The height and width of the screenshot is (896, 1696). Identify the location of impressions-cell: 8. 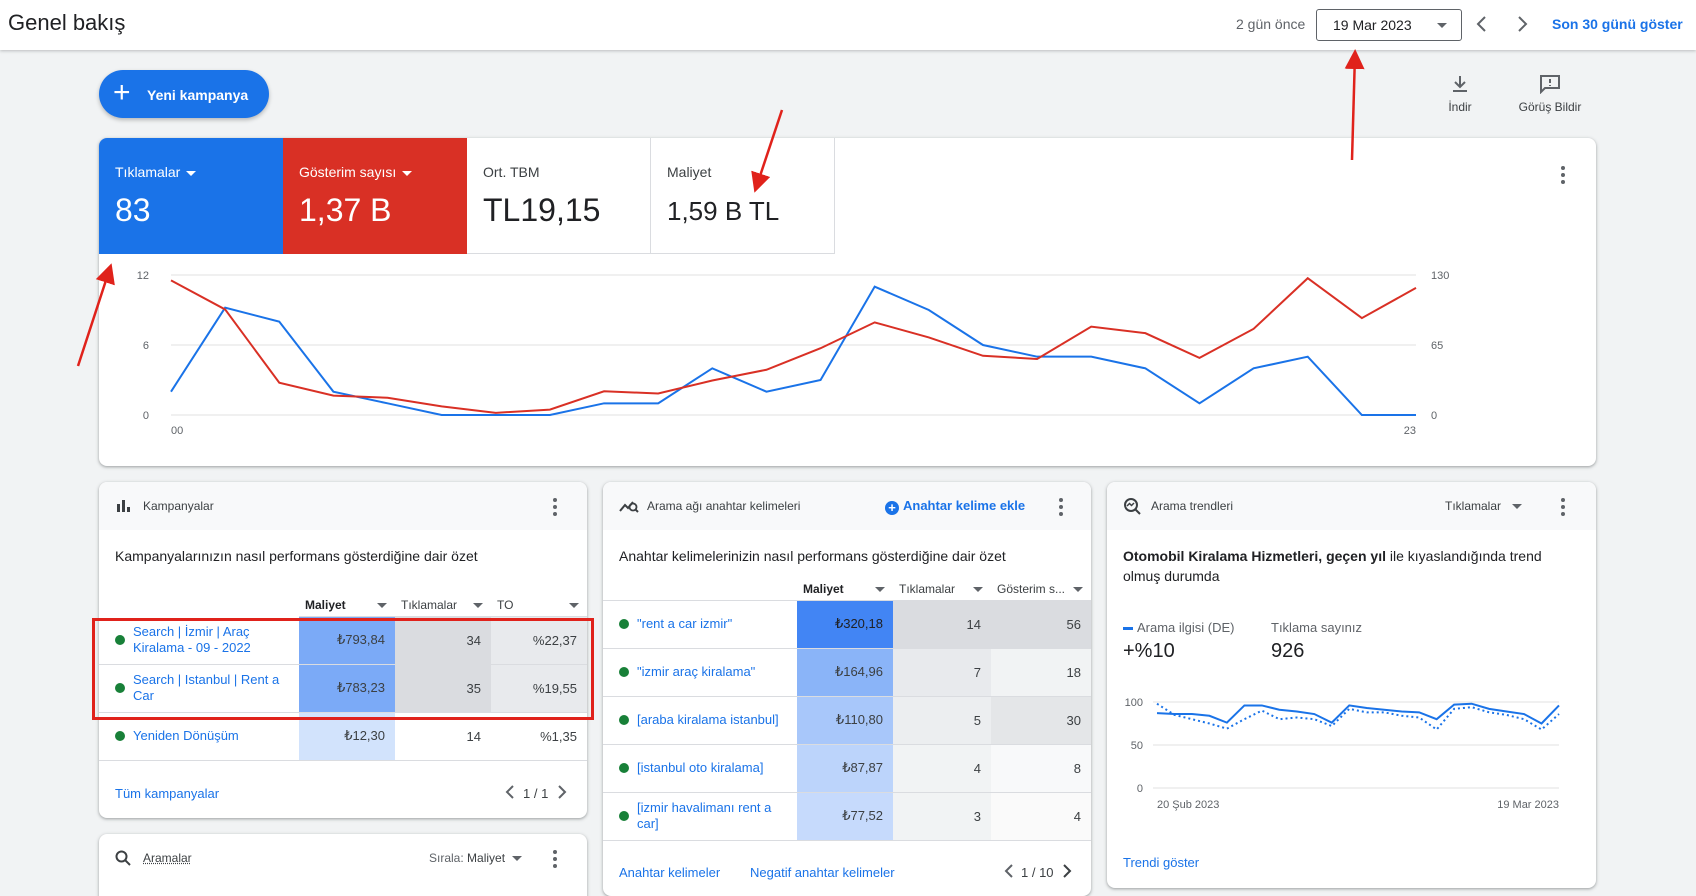
(1041, 768).